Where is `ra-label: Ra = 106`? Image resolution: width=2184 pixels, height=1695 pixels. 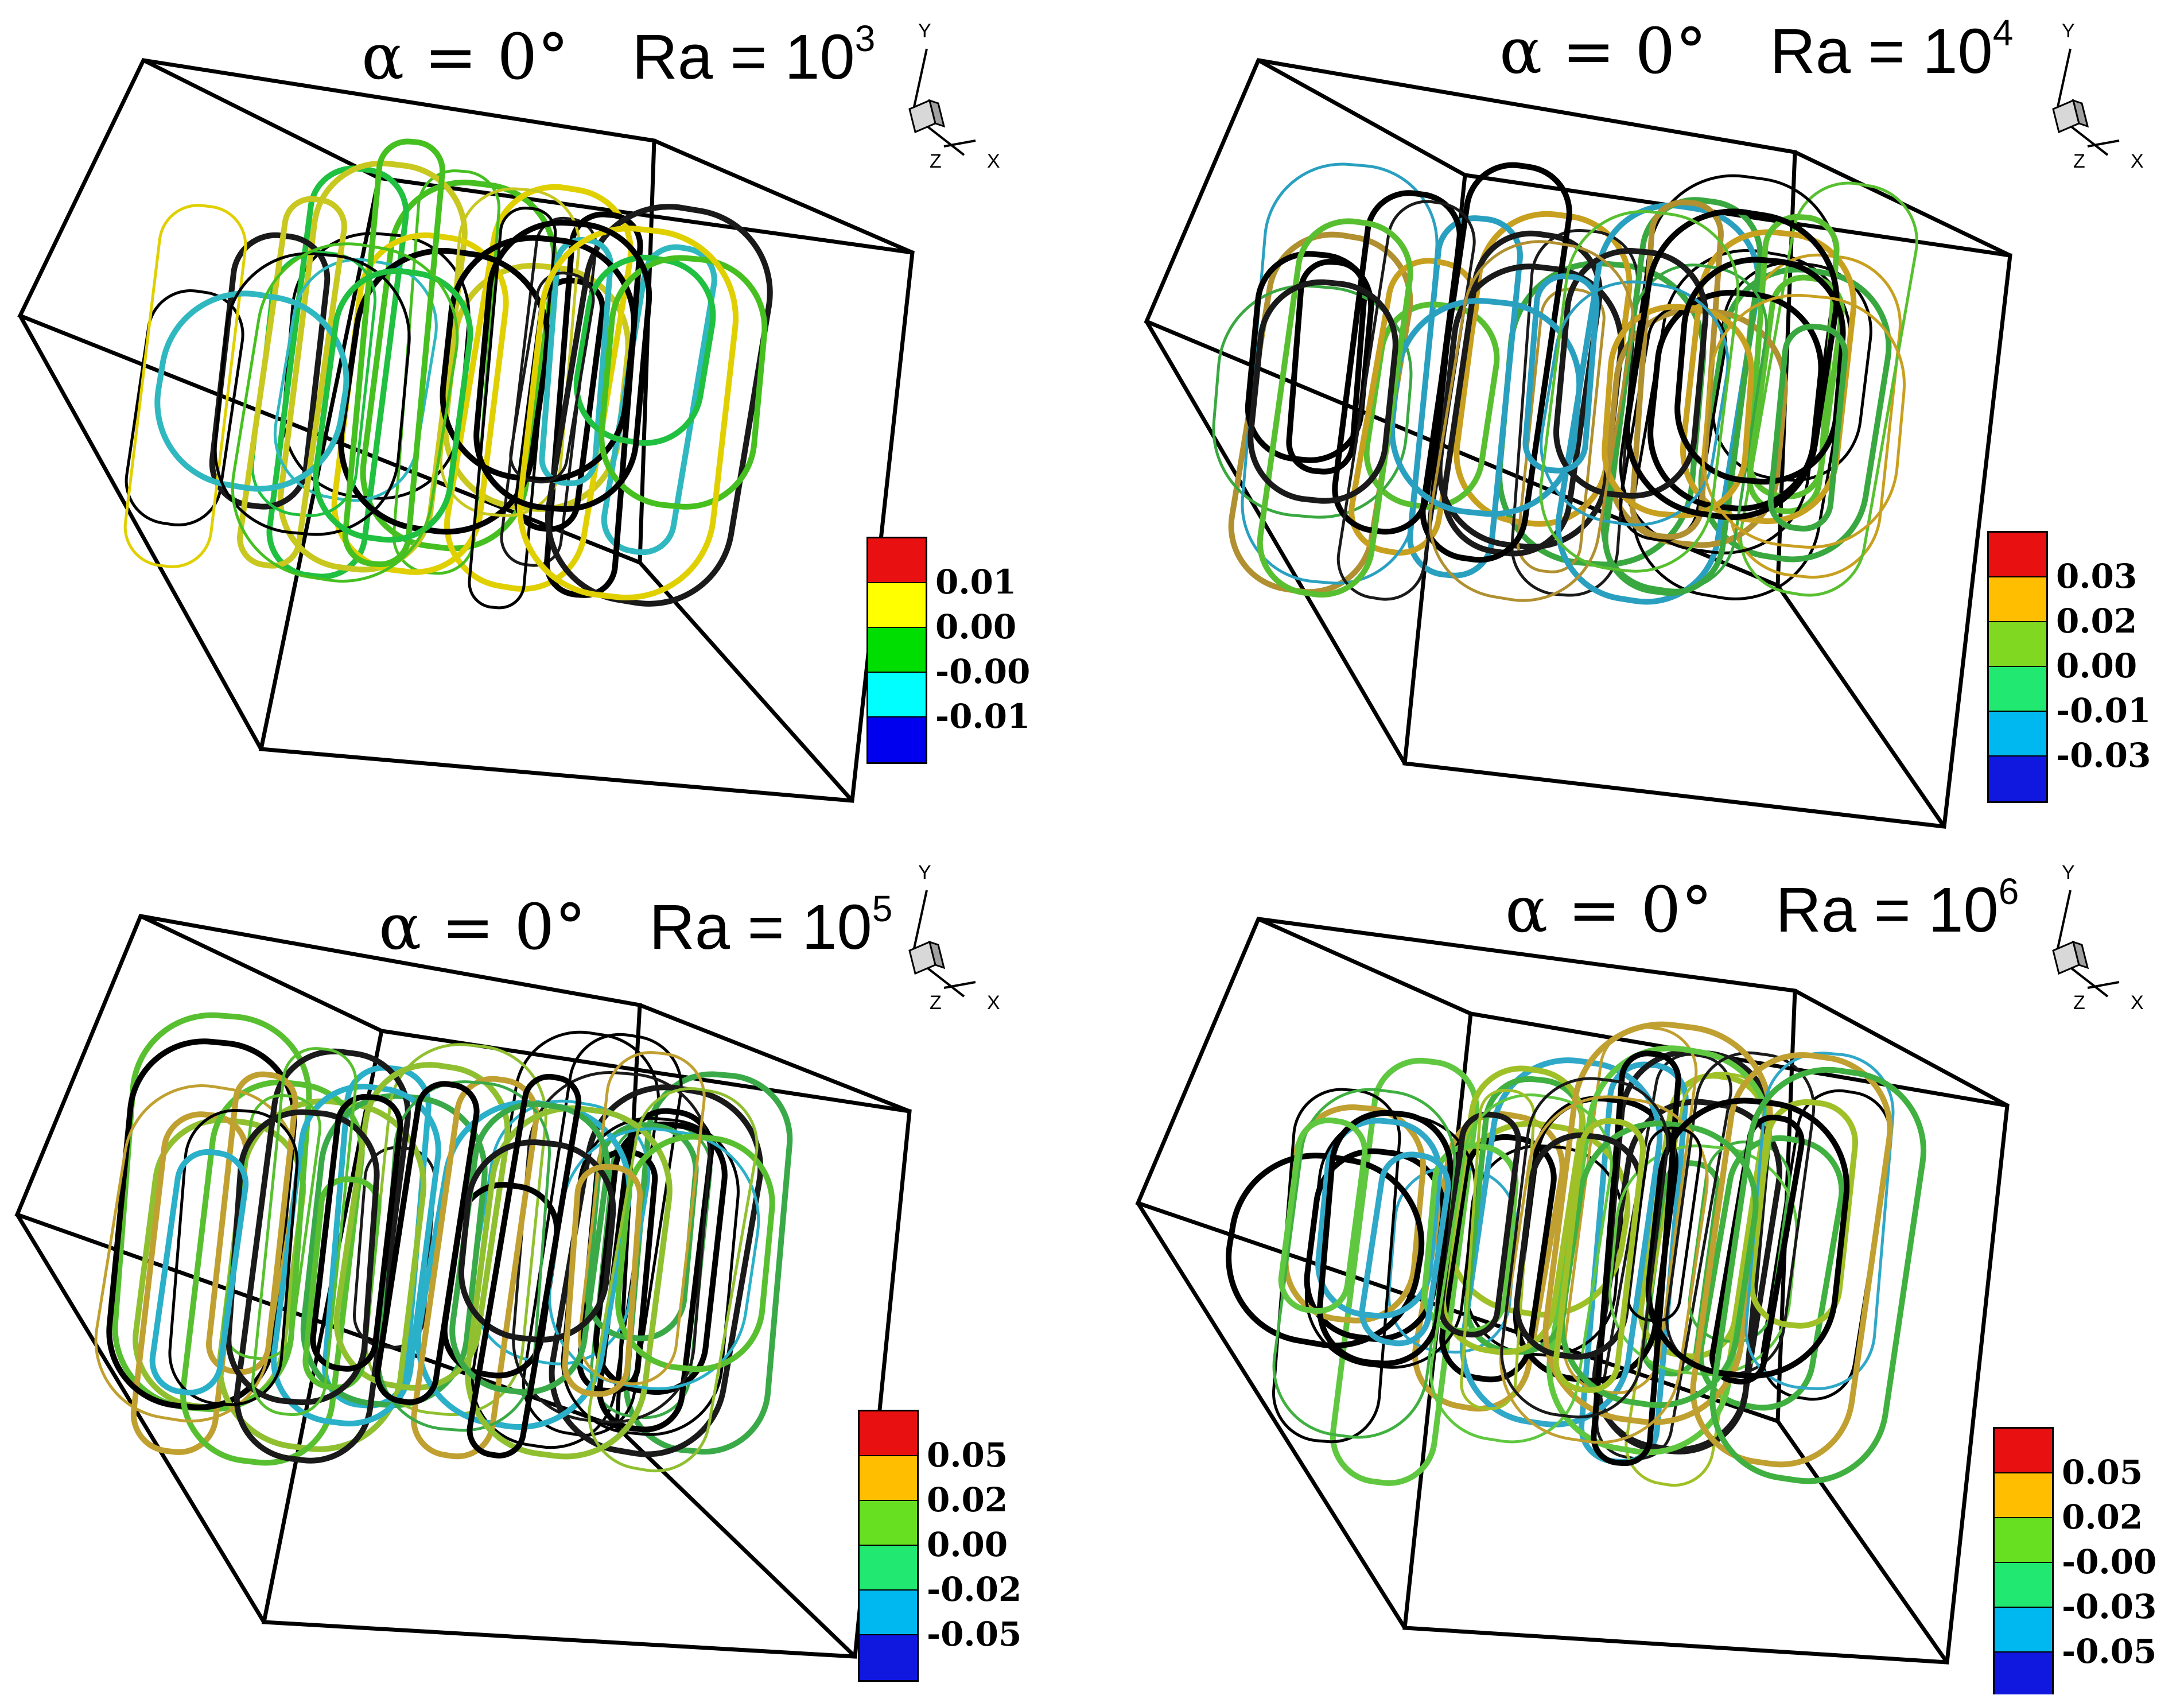 ra-label: Ra = 106 is located at coordinates (1897, 908).